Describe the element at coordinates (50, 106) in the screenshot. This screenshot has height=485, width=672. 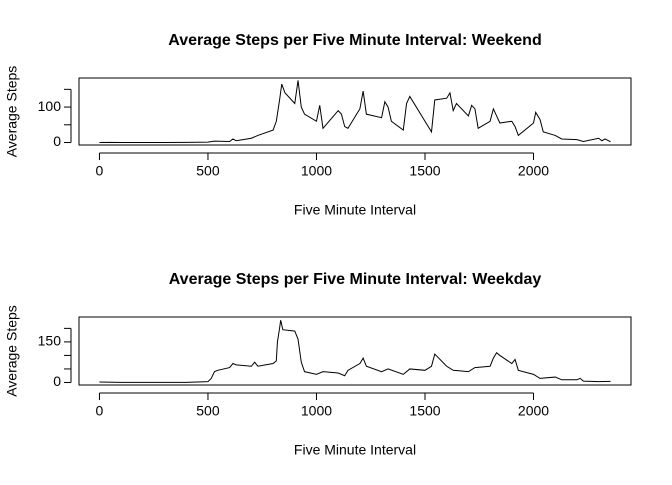
I see `y-tick-label: 100` at that location.